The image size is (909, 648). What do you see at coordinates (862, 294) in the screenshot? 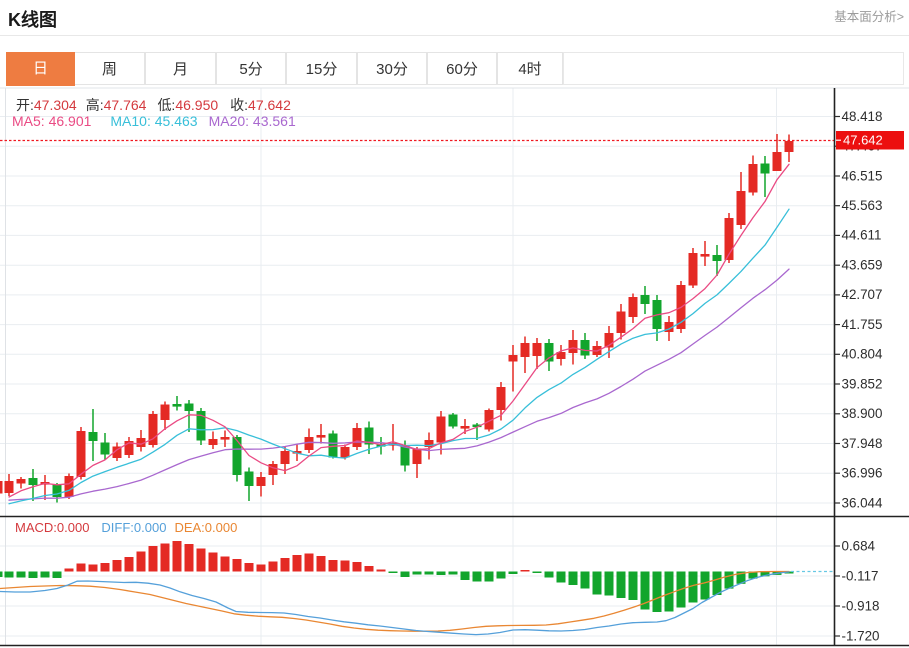
I see `svg-text: 42.707` at bounding box center [862, 294].